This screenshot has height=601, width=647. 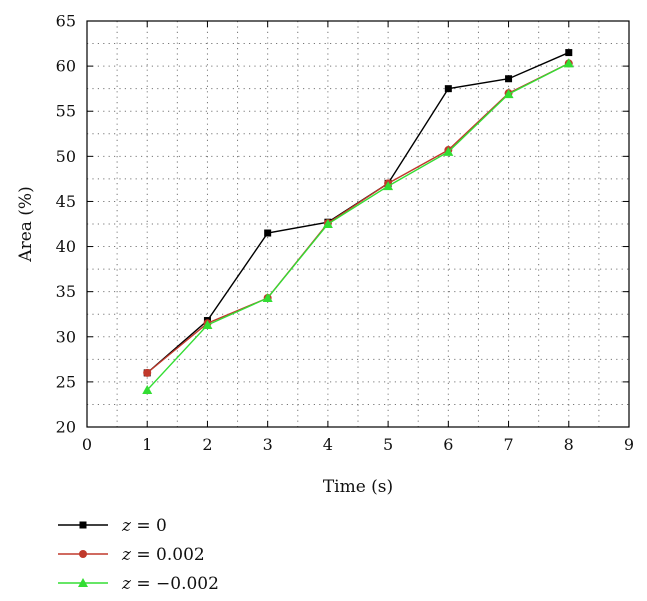 I want to click on y-tick-label: 30, so click(x=66, y=336).